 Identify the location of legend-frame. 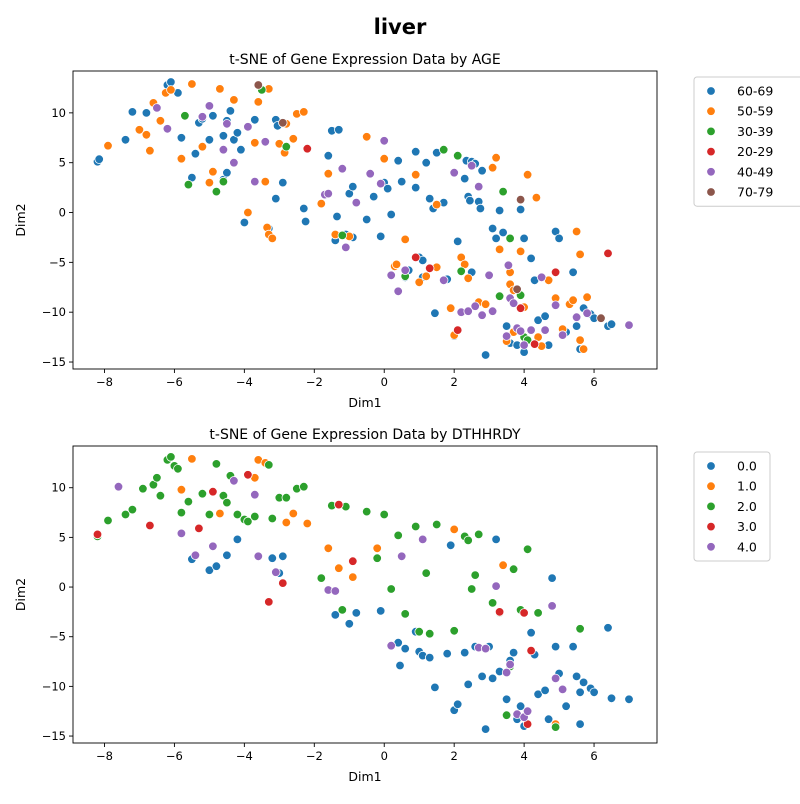
(746, 141).